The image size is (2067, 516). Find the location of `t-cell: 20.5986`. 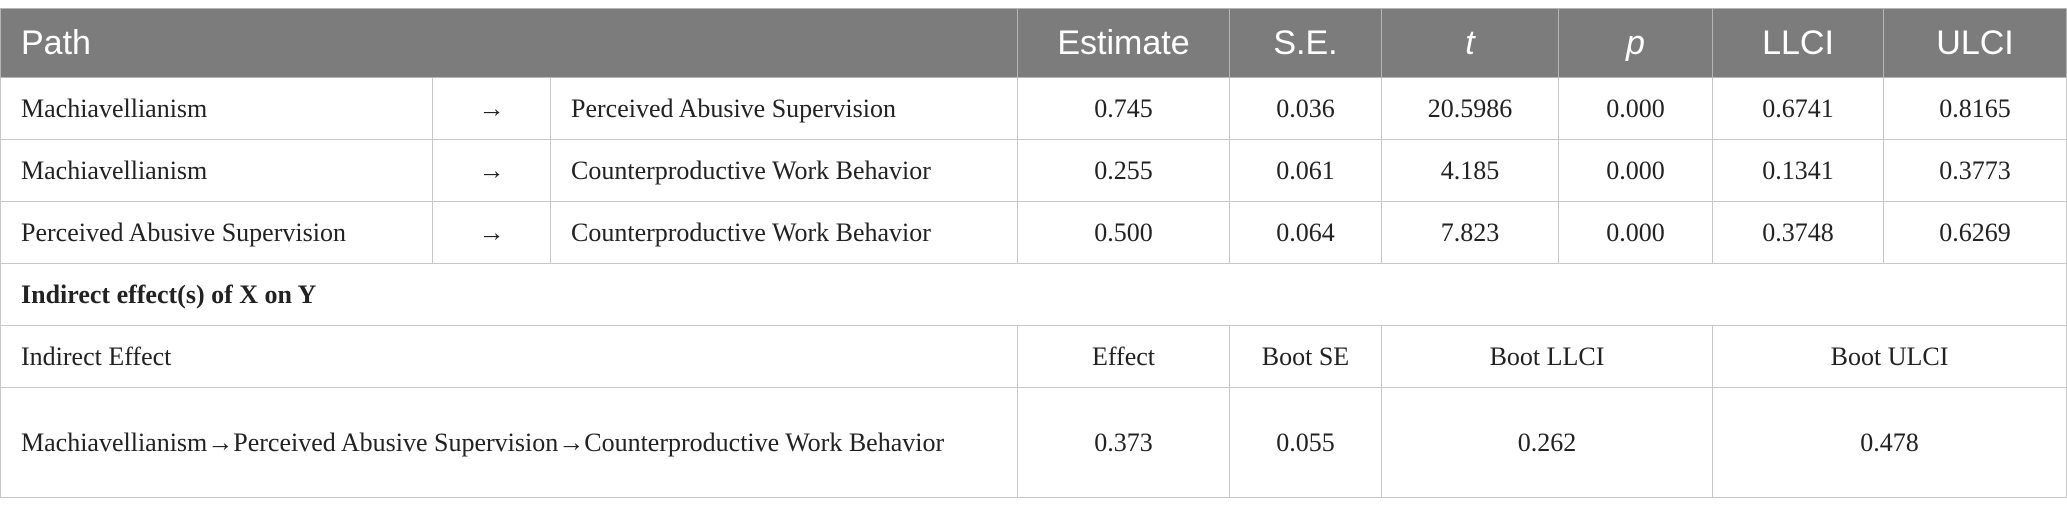

t-cell: 20.5986 is located at coordinates (1470, 108).